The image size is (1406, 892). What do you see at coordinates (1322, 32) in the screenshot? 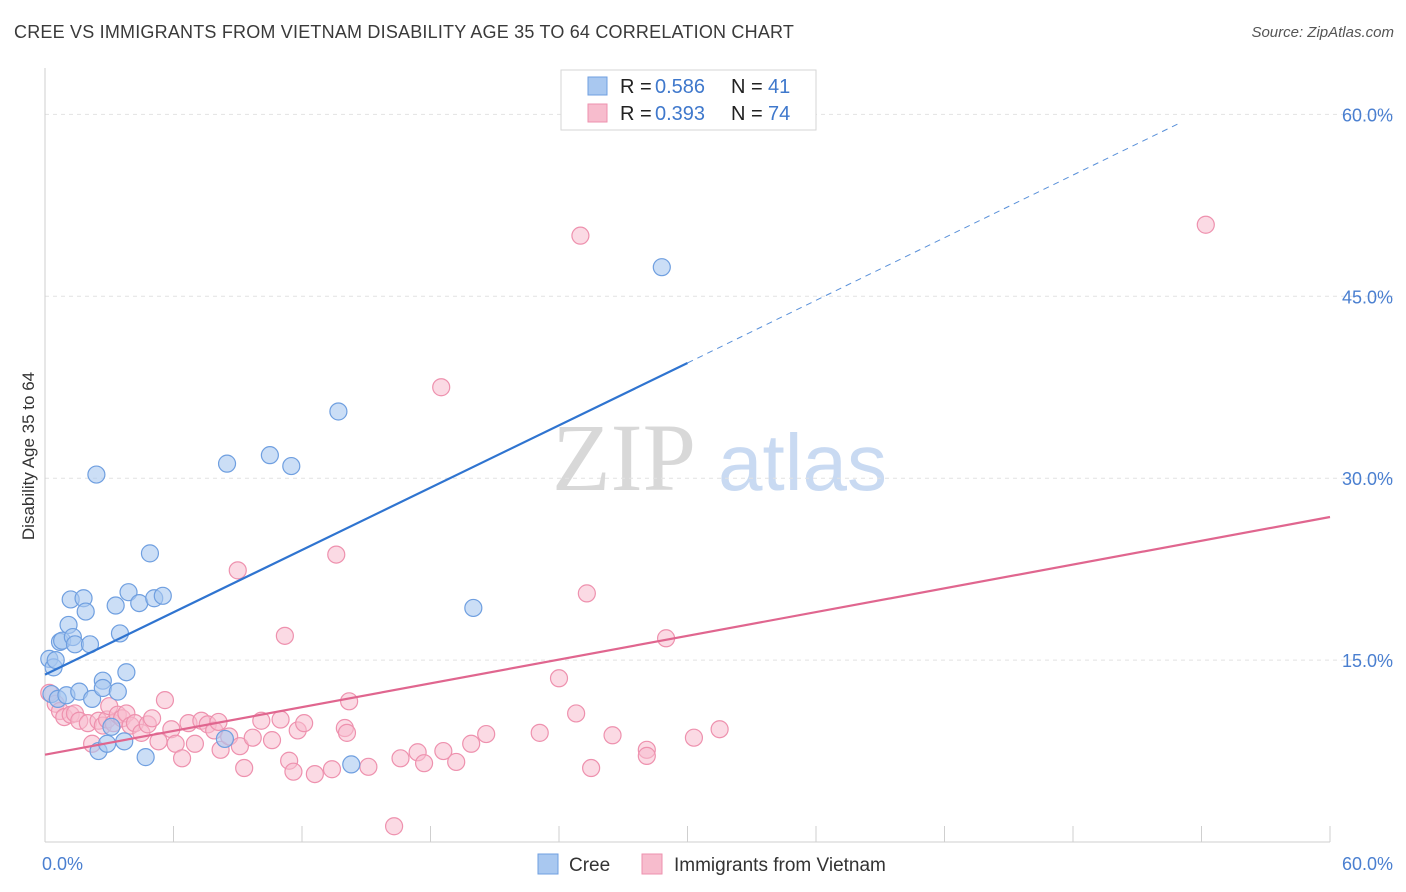
I see `source-label: Source: ZipAtlas.com` at bounding box center [1322, 32].